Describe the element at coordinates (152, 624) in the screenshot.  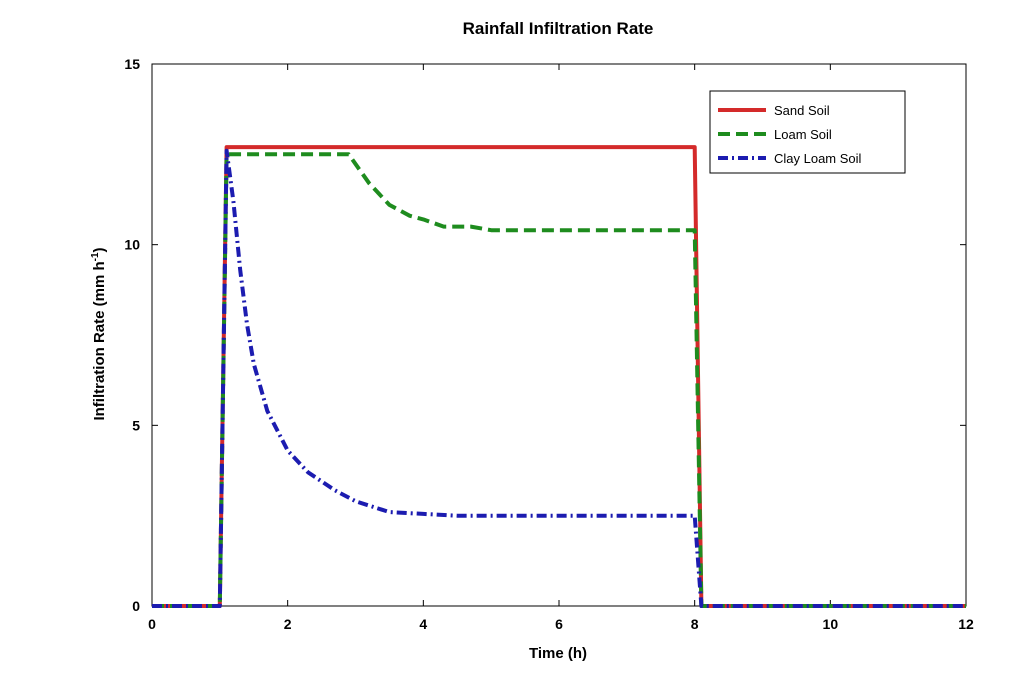
I see `x-tick-label: 0` at that location.